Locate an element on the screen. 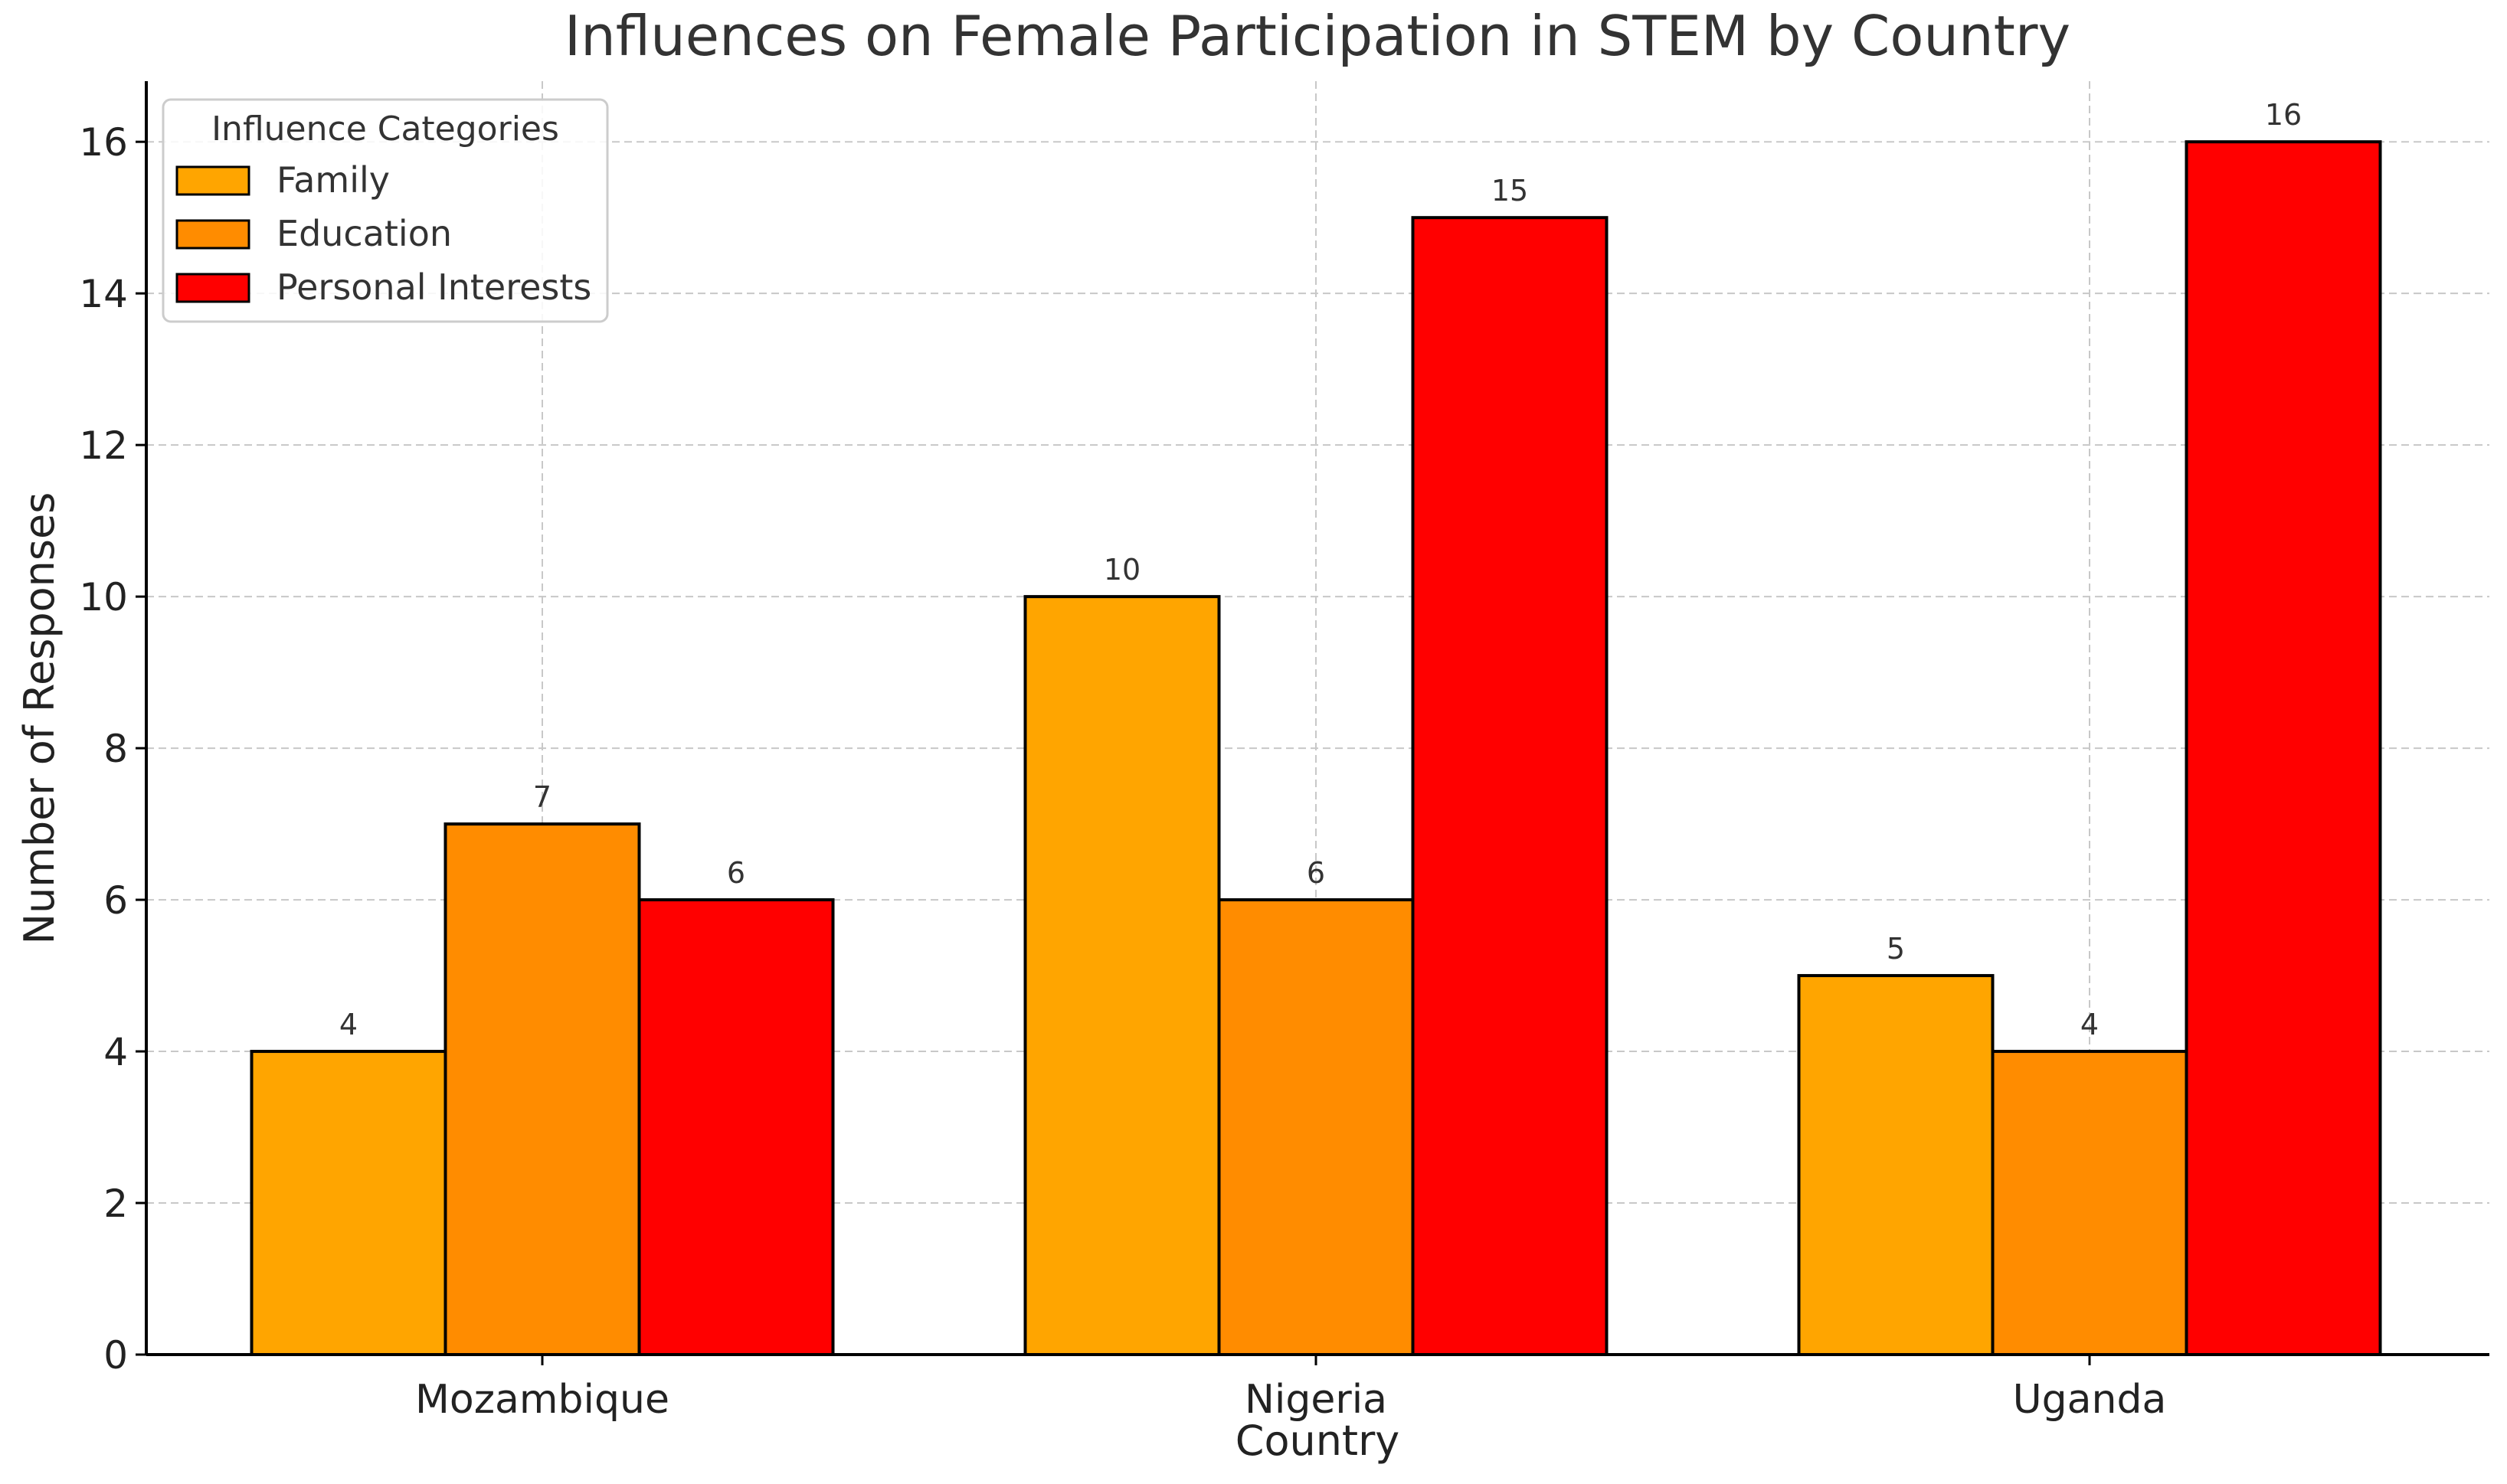  y-tick-label: 14 is located at coordinates (103, 294).